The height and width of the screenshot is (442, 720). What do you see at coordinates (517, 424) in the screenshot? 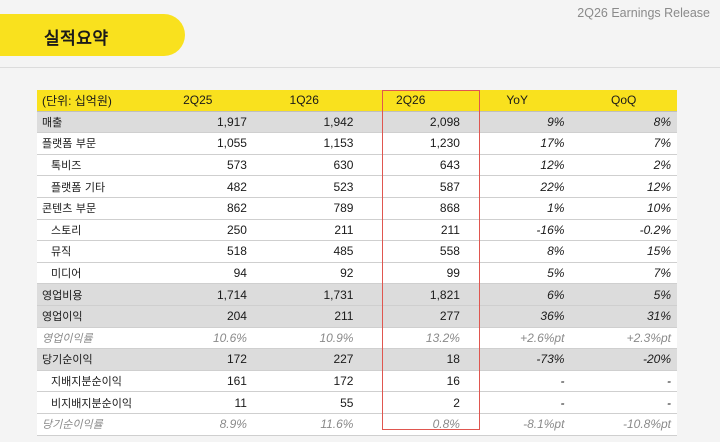
I see `cell-yoy: -8.1%pt` at bounding box center [517, 424].